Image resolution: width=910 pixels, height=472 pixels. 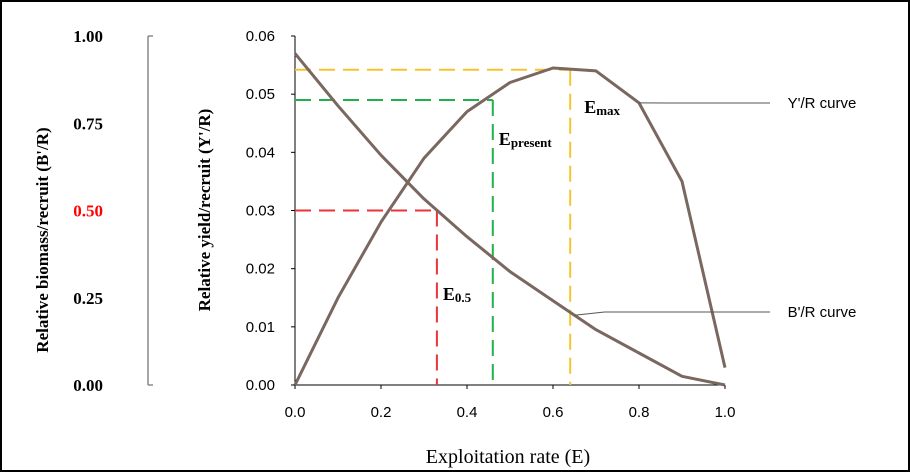 I want to click on biomass-tick-label: 0.00, so click(x=88, y=385).